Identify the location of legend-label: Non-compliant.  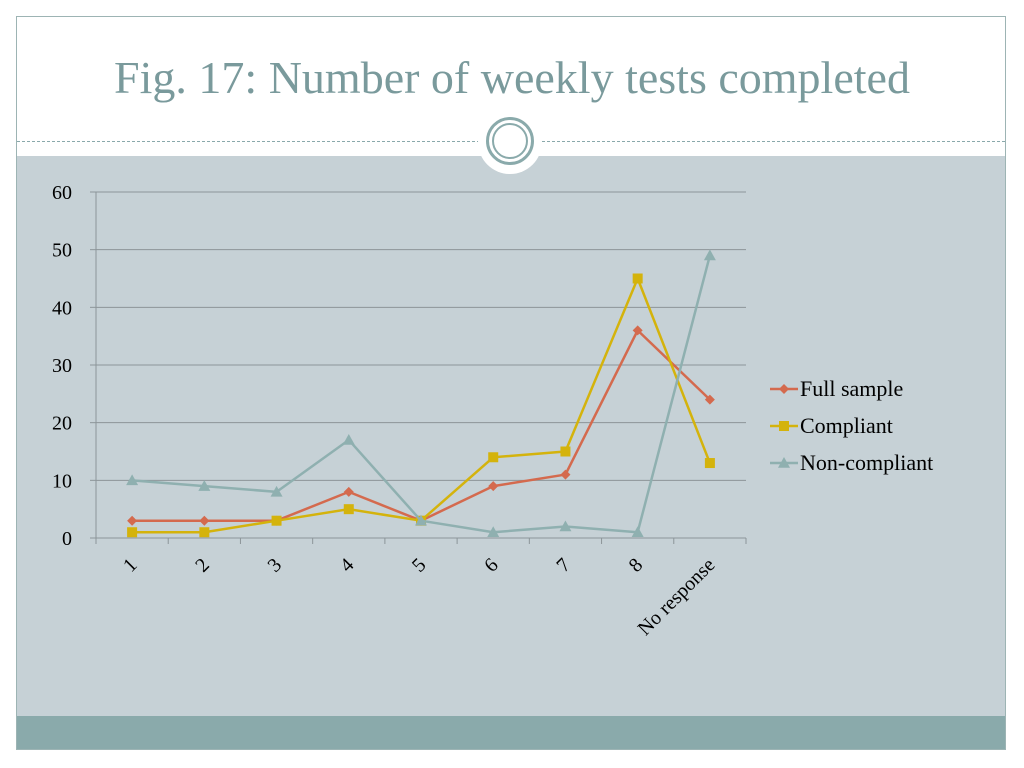
(866, 462).